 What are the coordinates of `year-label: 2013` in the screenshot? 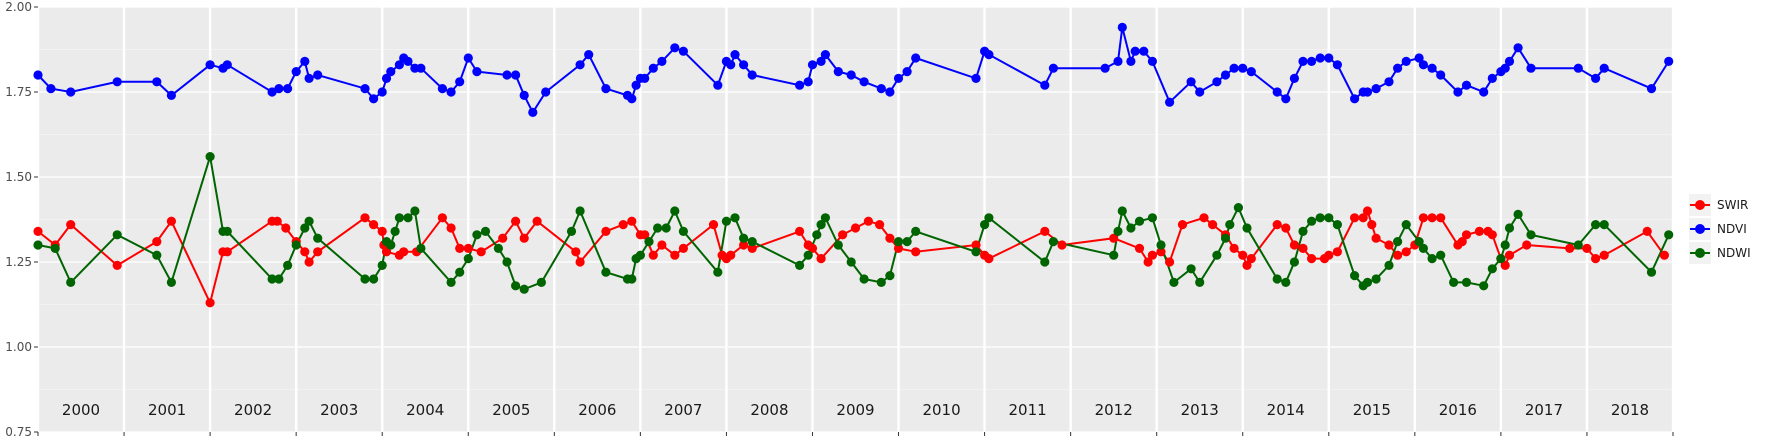 It's located at (1200, 410).